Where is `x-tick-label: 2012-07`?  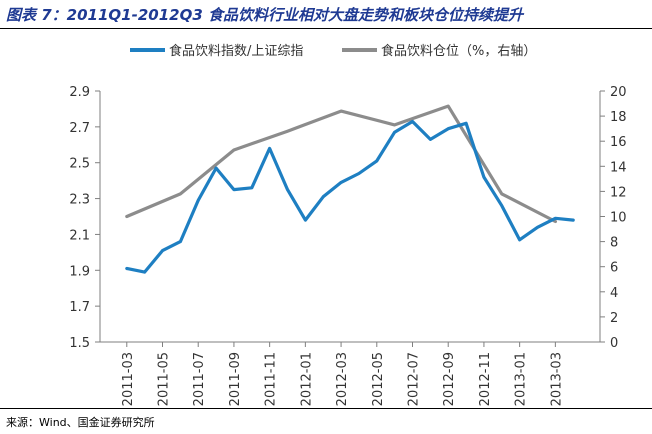 x-tick-label: 2012-07 is located at coordinates (414, 379).